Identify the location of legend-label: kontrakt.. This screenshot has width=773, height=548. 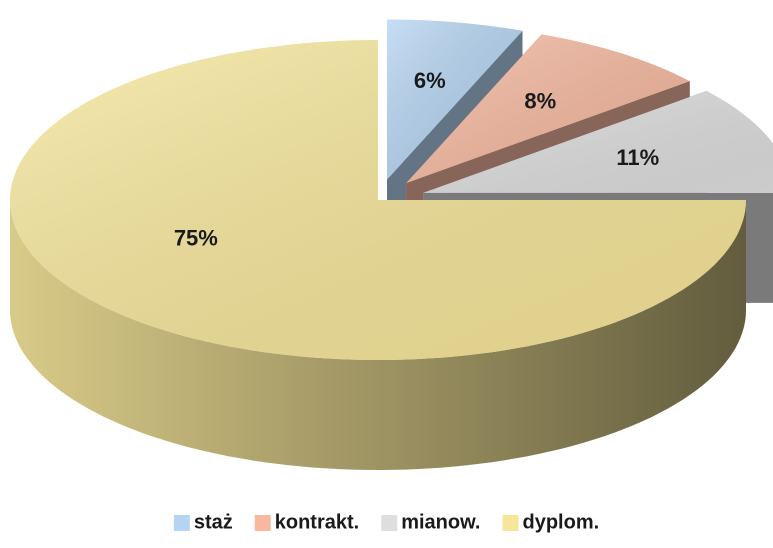
(317, 522).